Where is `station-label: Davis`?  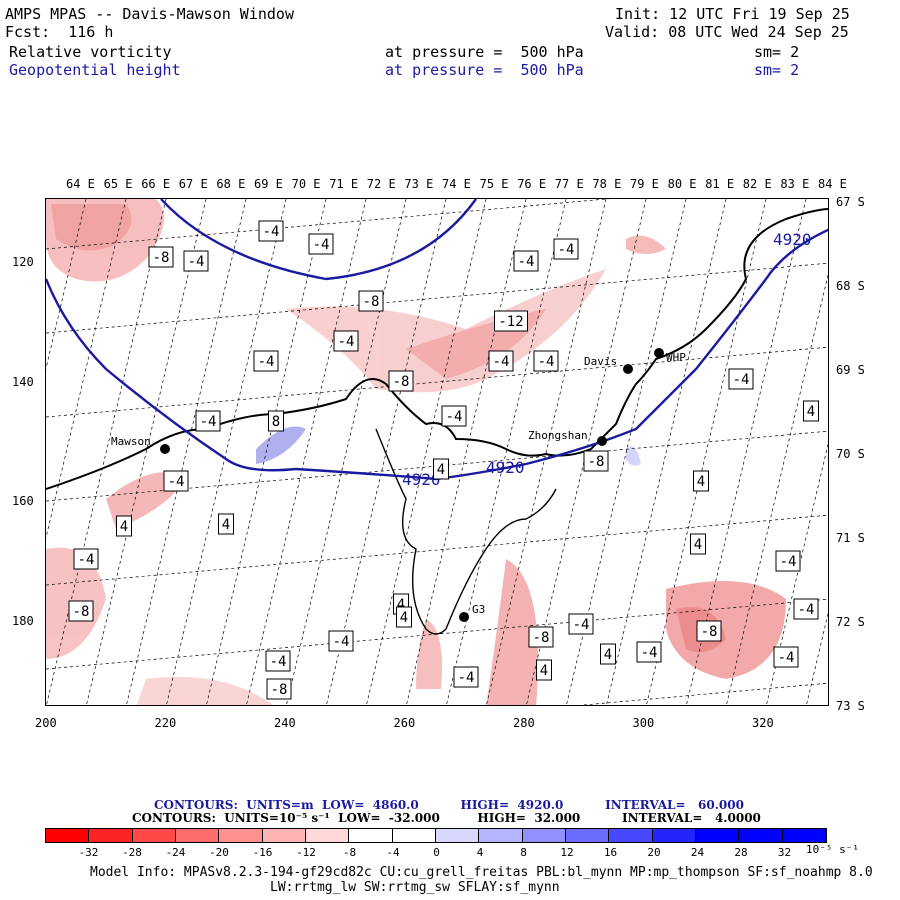
station-label: Davis is located at coordinates (600, 361).